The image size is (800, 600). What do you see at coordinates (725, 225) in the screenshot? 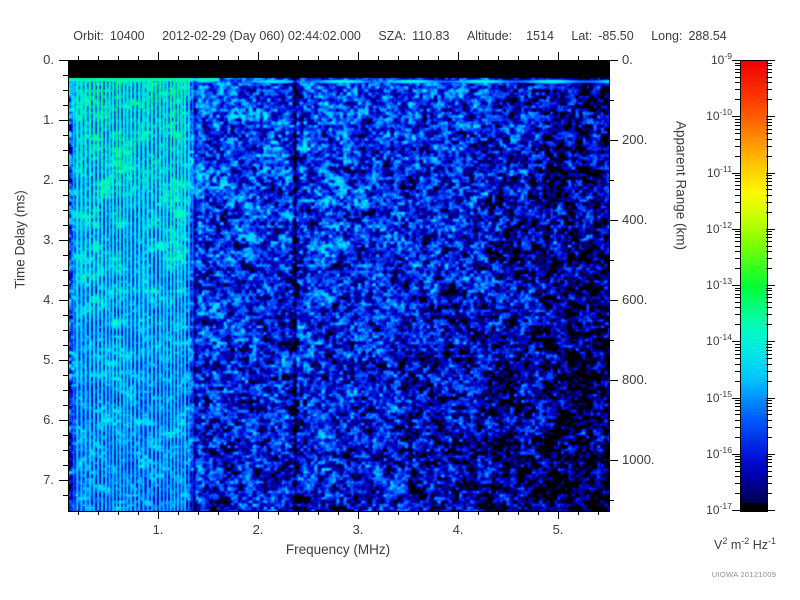
I see `colorbar-tick-exponent: -12` at bounding box center [725, 225].